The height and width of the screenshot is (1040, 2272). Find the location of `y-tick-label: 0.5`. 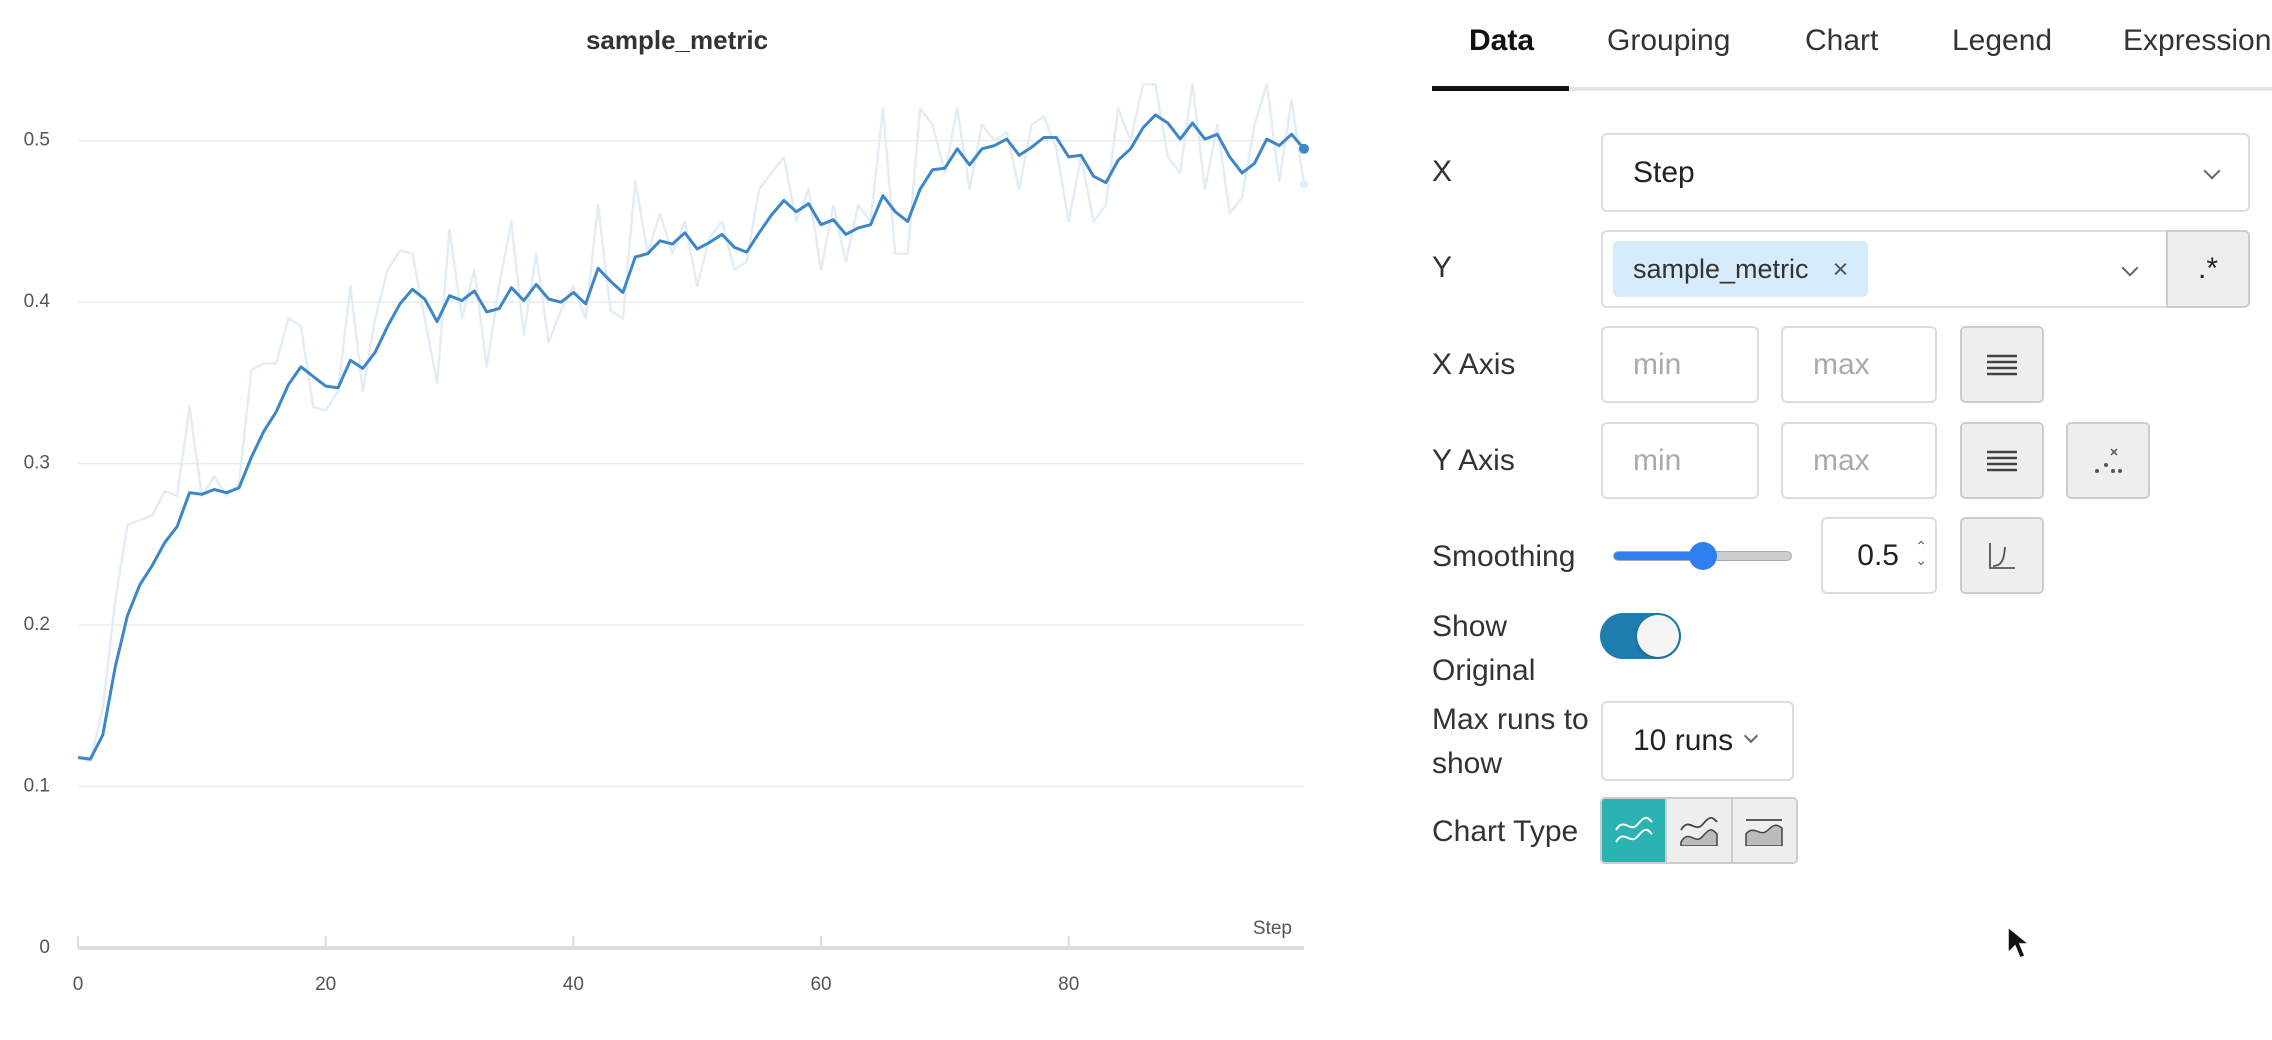

y-tick-label: 0.5 is located at coordinates (37, 140).